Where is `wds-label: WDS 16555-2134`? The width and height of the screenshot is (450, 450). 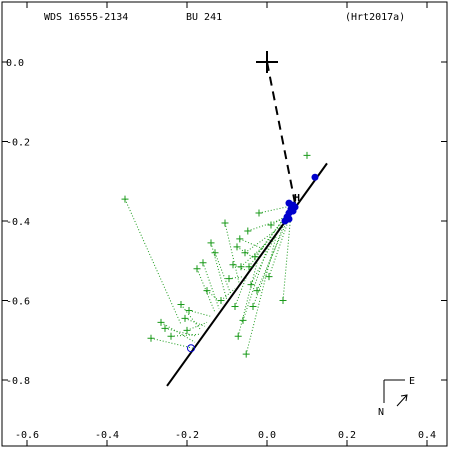
wds-label: WDS 16555-2134 is located at coordinates (86, 17).